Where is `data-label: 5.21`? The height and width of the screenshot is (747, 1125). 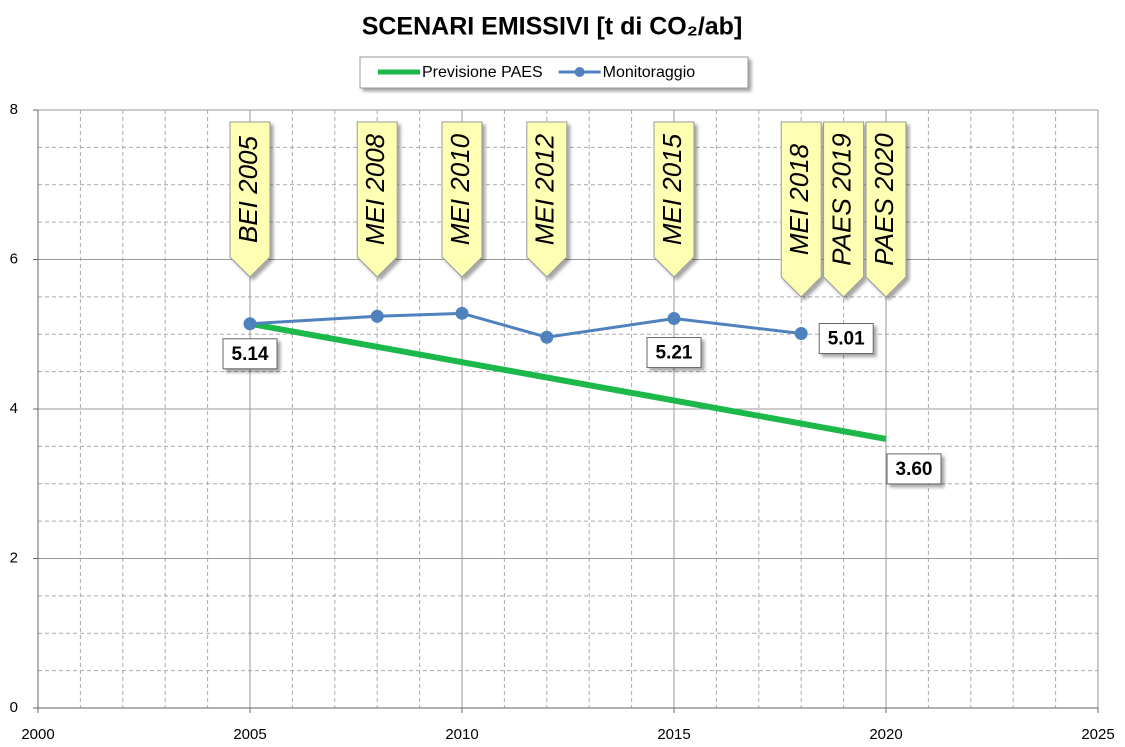
data-label: 5.21 is located at coordinates (674, 353).